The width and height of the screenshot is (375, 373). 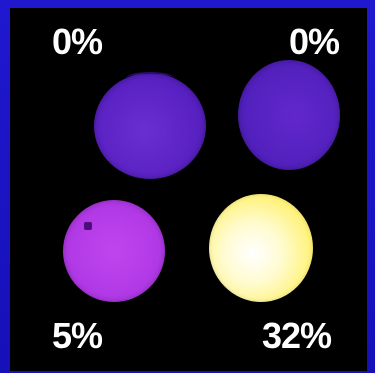 I want to click on percent-label-bottom-right: 32%, so click(x=297, y=335).